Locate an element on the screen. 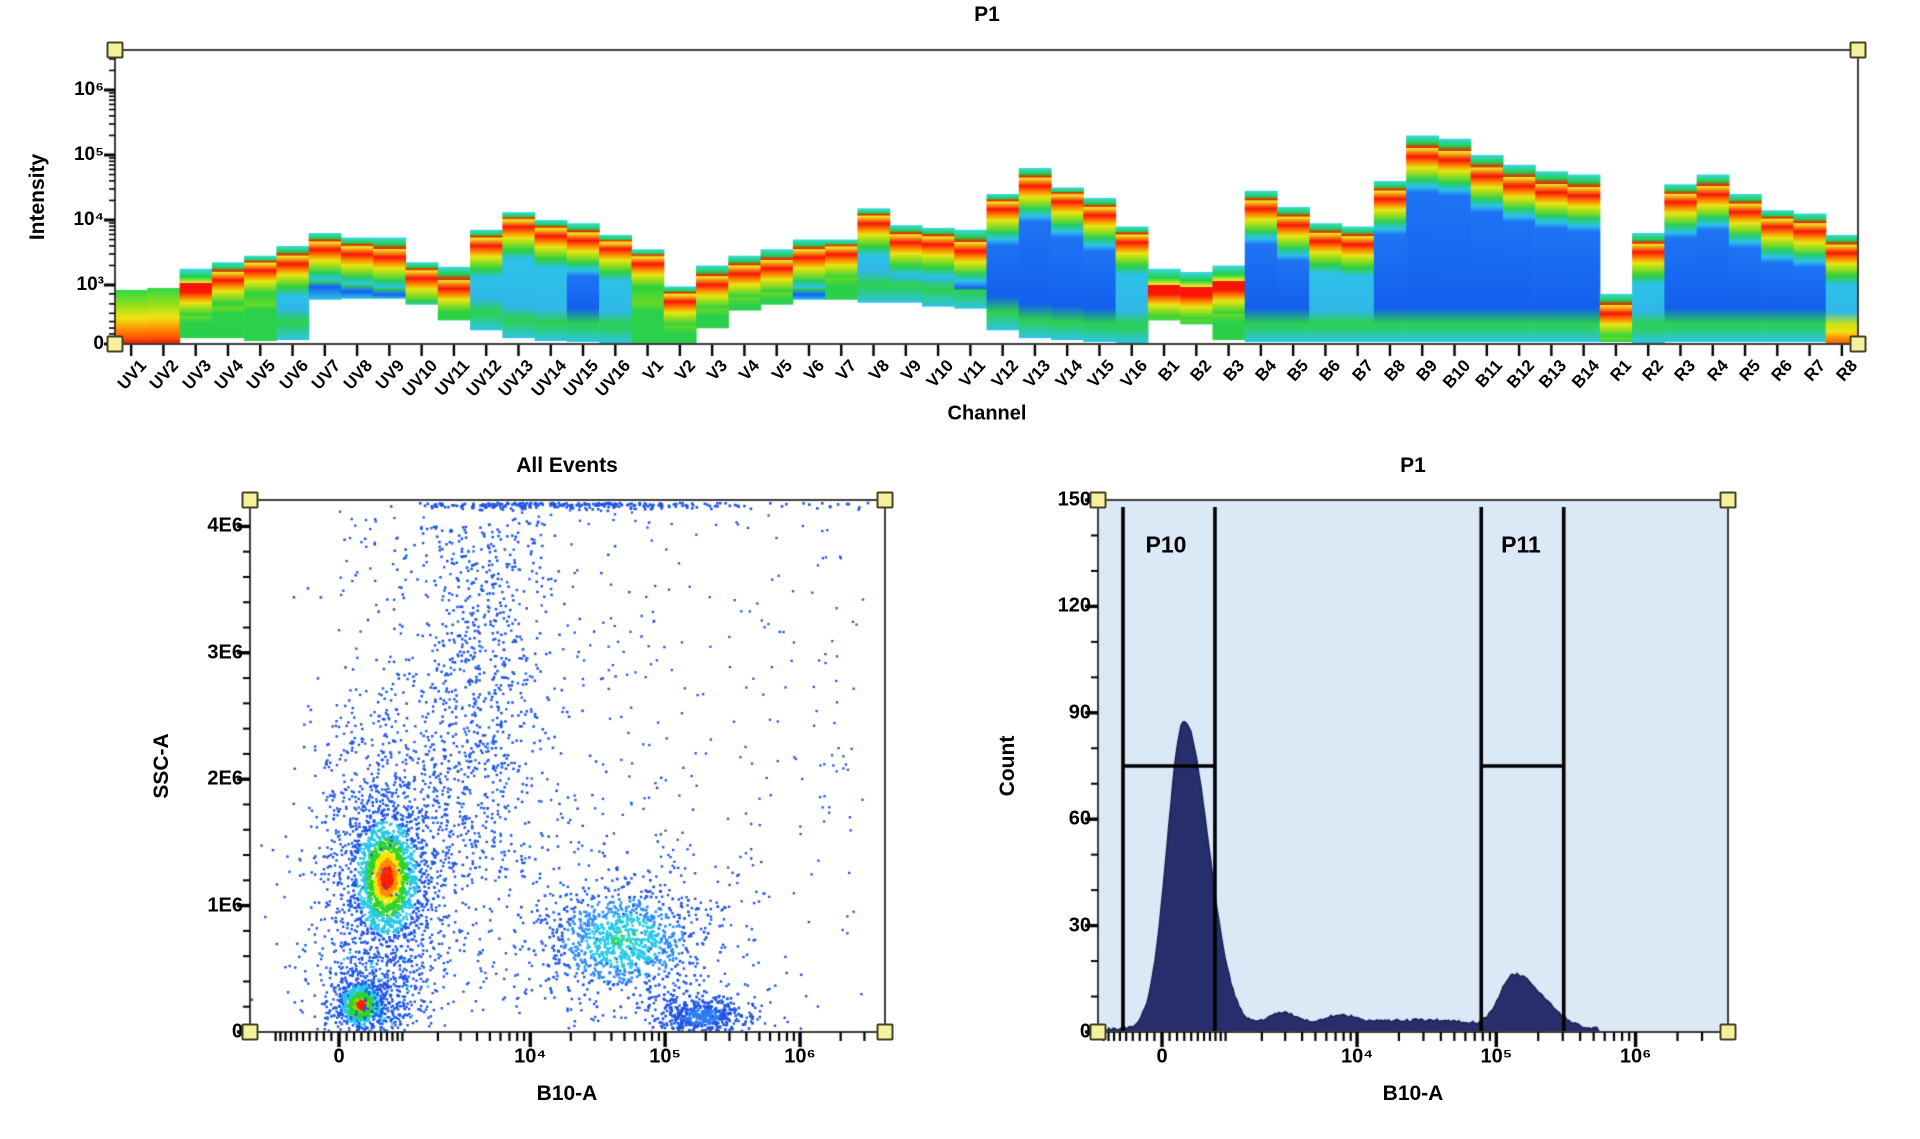 The image size is (1920, 1139). spectral-y-tick-label: 0 is located at coordinates (98, 343).